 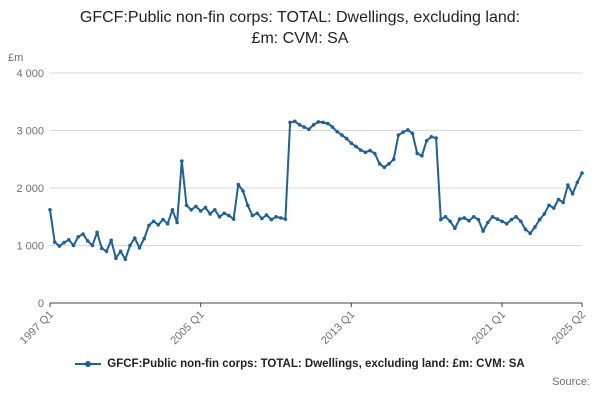 I want to click on svg-text: 0, so click(x=41, y=304).